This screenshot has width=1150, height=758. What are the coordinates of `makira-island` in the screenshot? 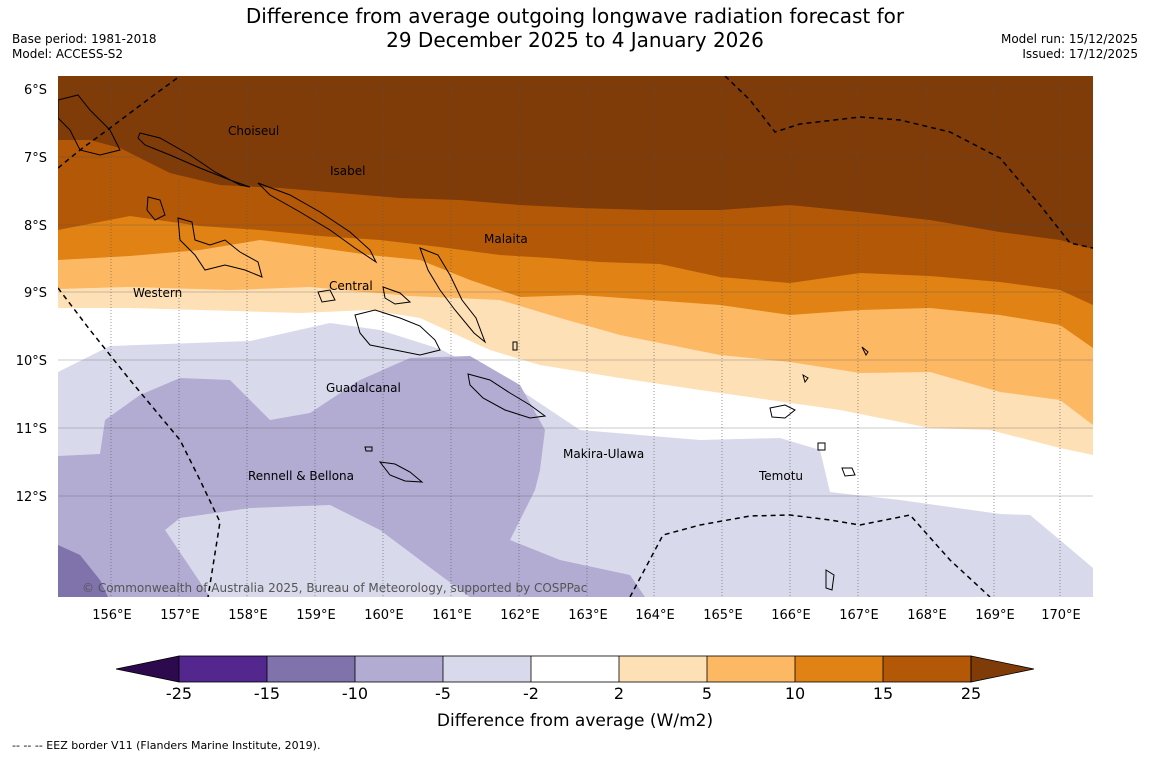 It's located at (507, 396).